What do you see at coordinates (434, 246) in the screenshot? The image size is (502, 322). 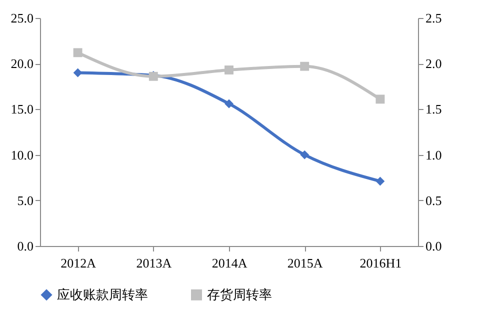 I see `y2-tick-label: 0.0` at bounding box center [434, 246].